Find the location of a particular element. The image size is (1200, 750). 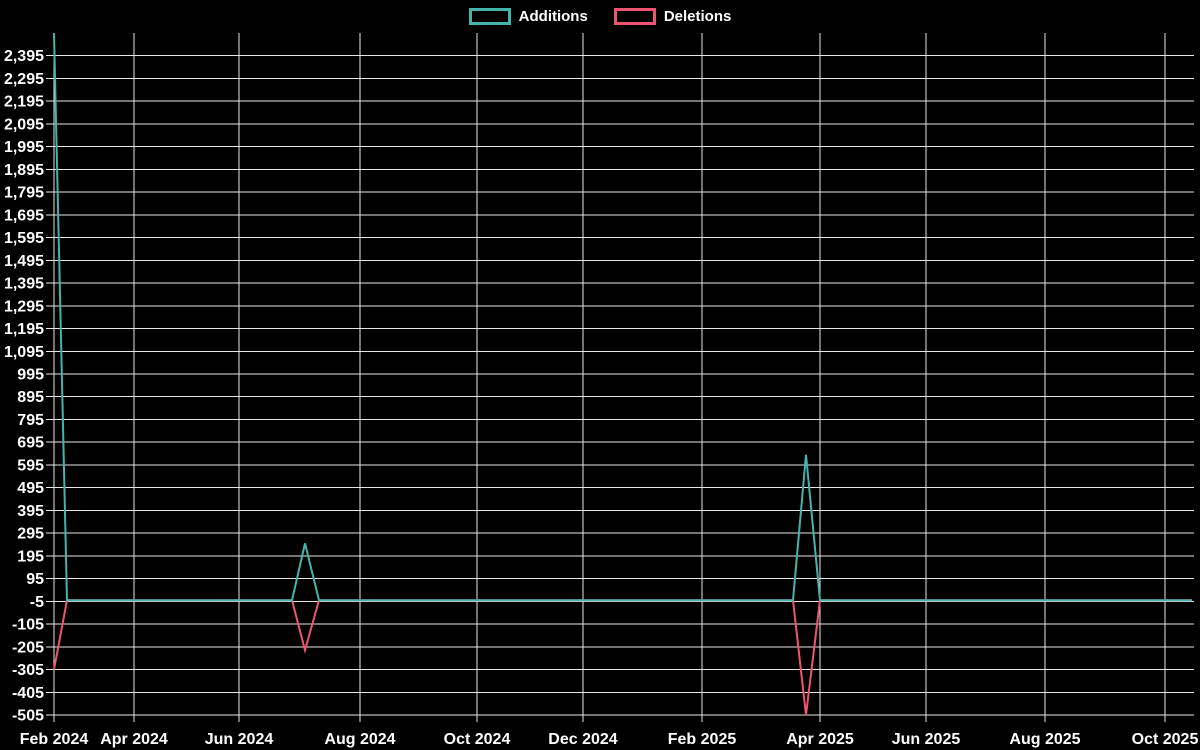

y-axis-tick-label: 1,395 is located at coordinates (24, 284).